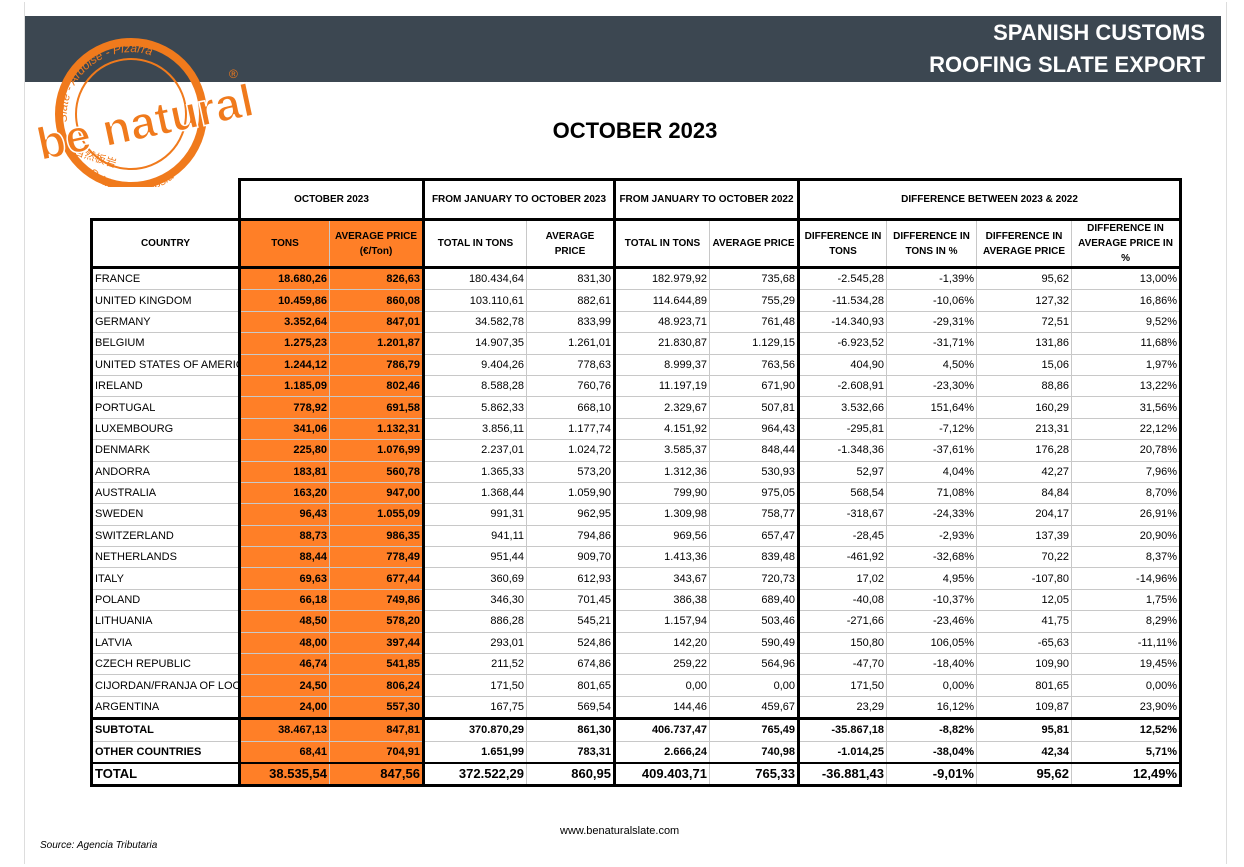 The height and width of the screenshot is (867, 1244). Describe the element at coordinates (165, 557) in the screenshot. I see `country-cell: NETHERLANDS` at that location.